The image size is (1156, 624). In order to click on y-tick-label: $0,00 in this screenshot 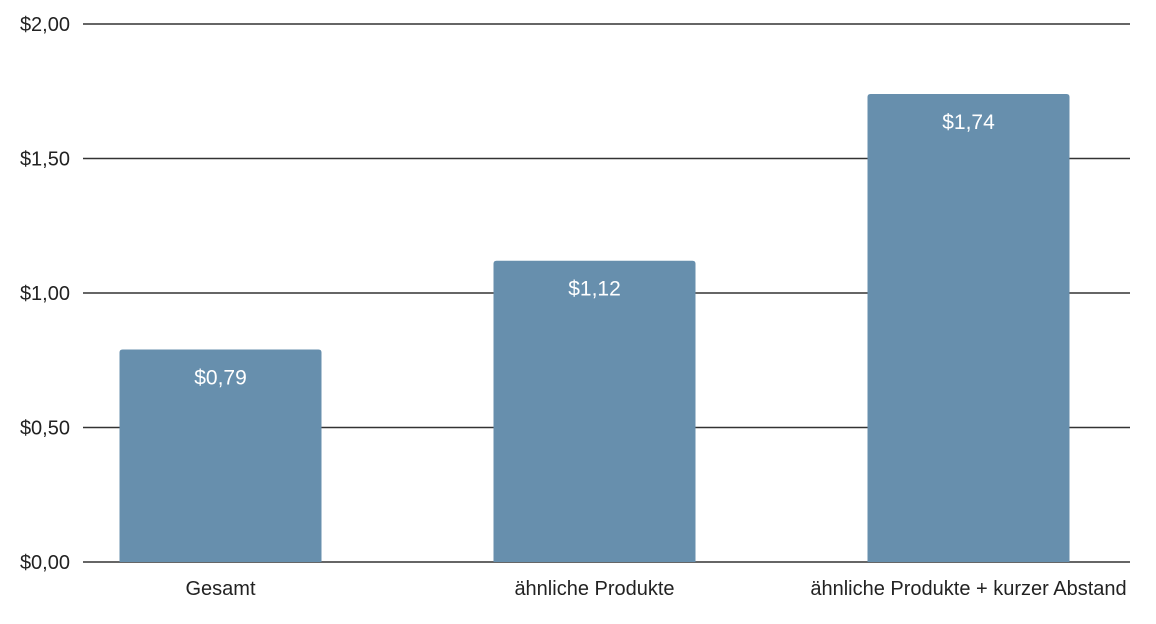, I will do `click(45, 563)`.